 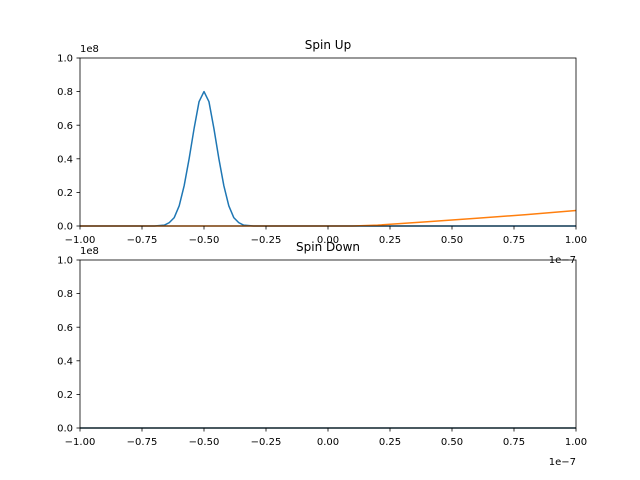 What do you see at coordinates (514, 442) in the screenshot?
I see `spin-down-x-tick-label: 0.75` at bounding box center [514, 442].